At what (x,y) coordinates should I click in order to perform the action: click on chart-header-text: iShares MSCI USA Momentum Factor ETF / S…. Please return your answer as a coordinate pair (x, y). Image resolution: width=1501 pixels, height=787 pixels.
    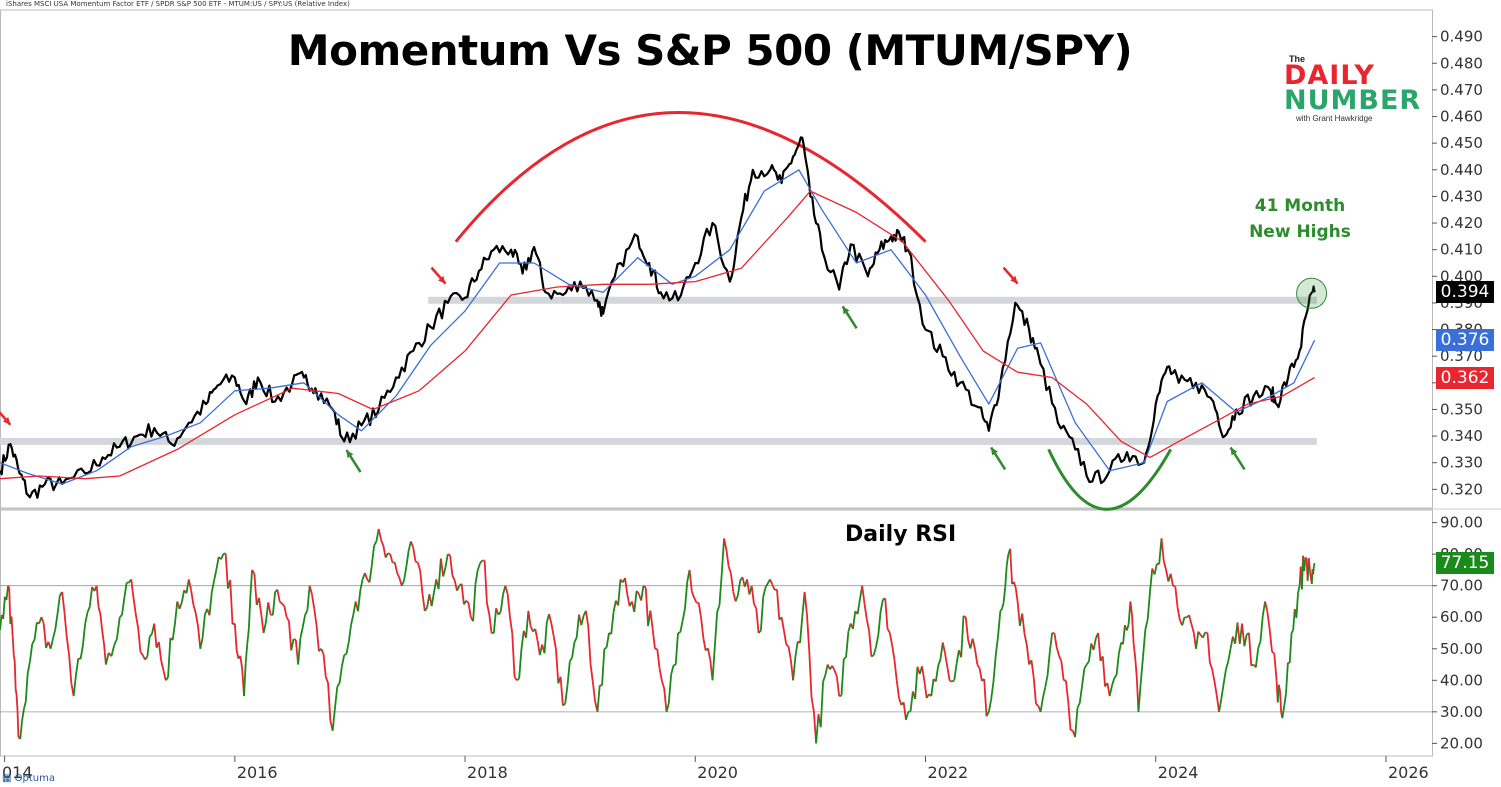
    Looking at the image, I should click on (178, 4).